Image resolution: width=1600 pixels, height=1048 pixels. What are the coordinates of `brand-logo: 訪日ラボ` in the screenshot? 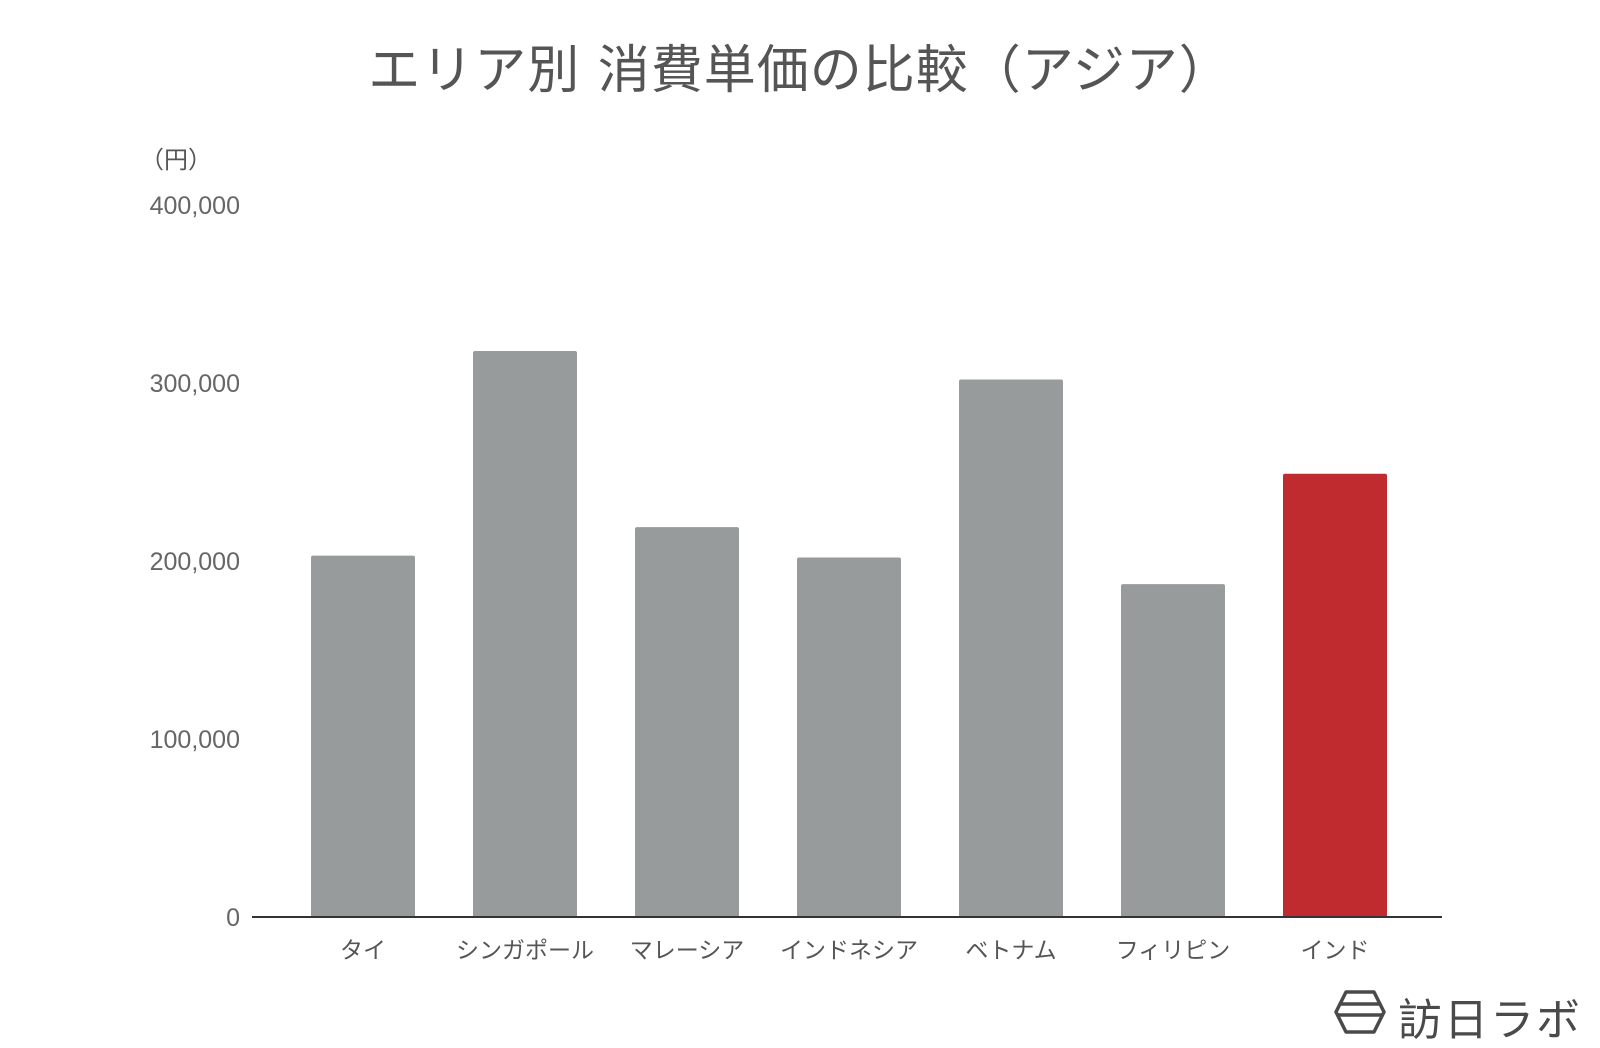 It's located at (1463, 1014).